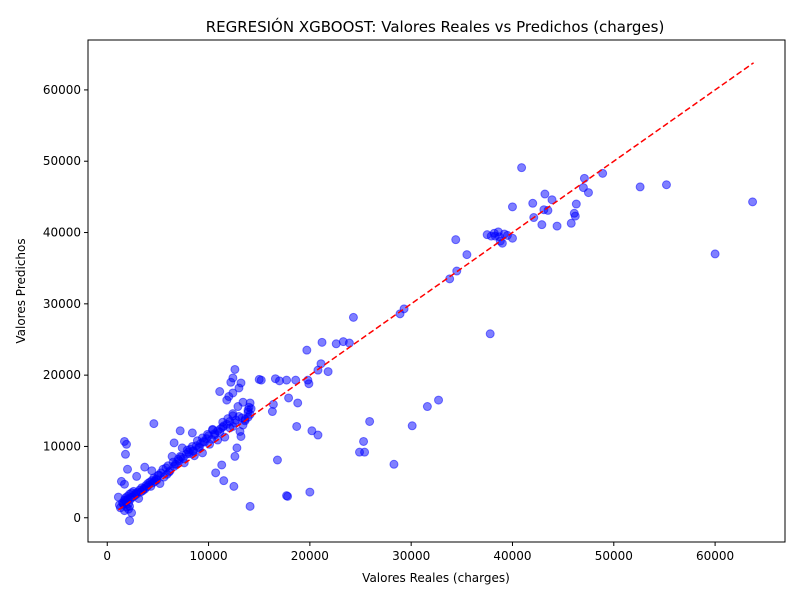 The height and width of the screenshot is (600, 800). What do you see at coordinates (62, 446) in the screenshot?
I see `y-tick-label: 10000` at bounding box center [62, 446].